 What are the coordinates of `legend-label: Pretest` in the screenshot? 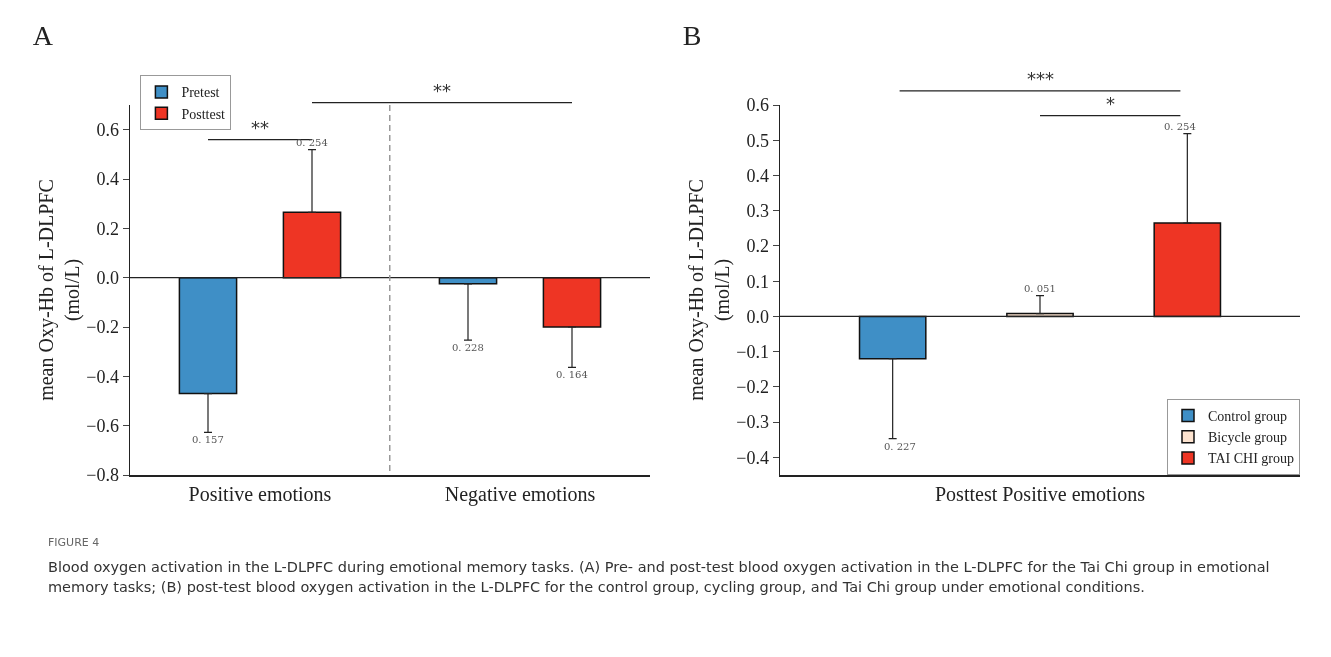 It's located at (200, 93).